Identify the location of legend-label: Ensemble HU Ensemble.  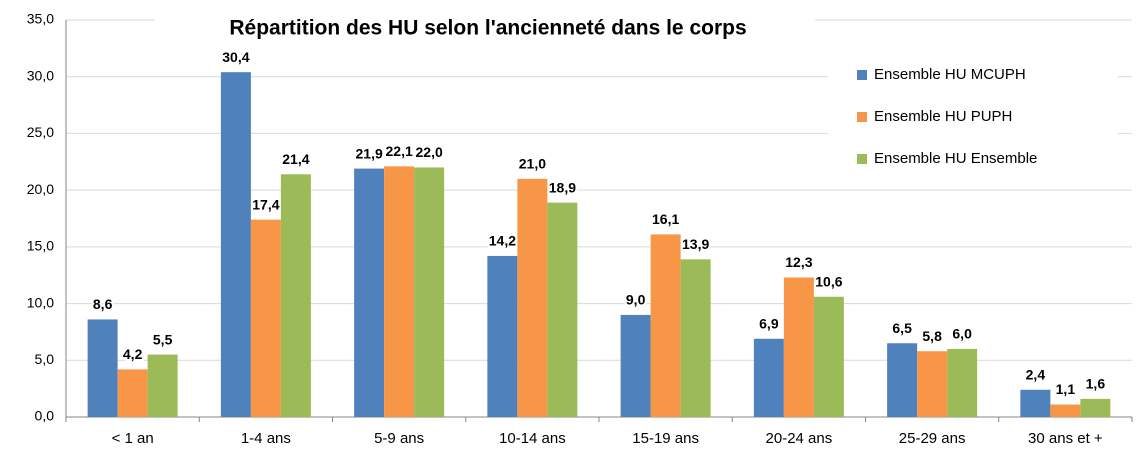
(955, 158).